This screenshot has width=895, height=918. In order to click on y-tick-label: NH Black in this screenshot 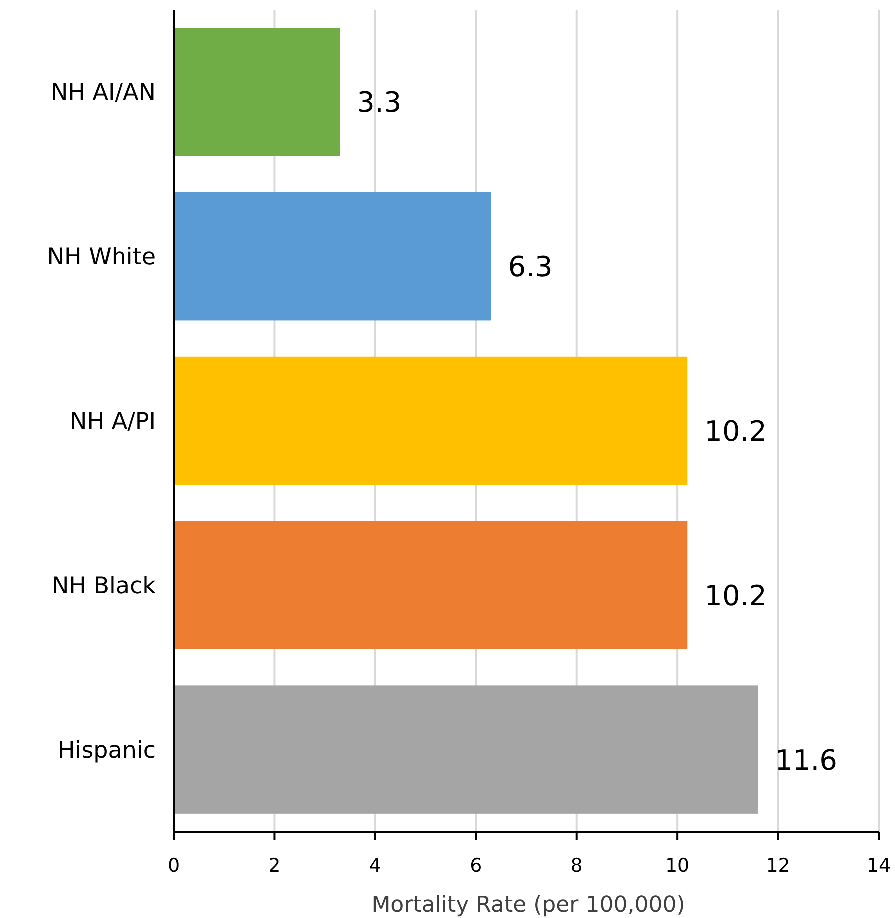, I will do `click(104, 586)`.